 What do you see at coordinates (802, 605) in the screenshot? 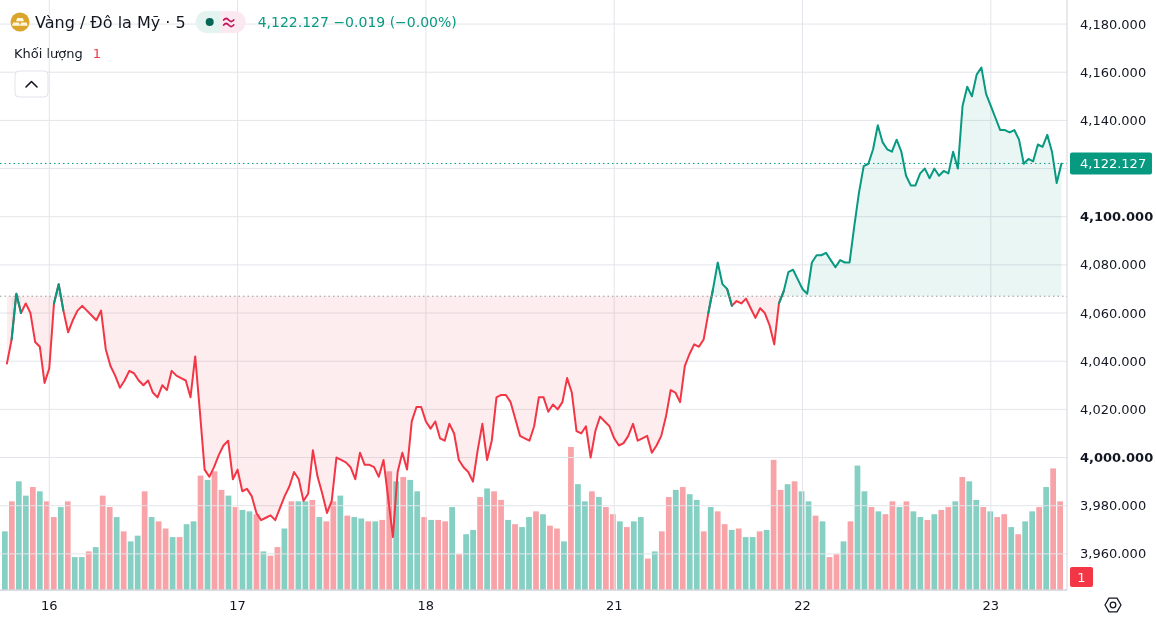
I see `x-tick-label: 22` at bounding box center [802, 605].